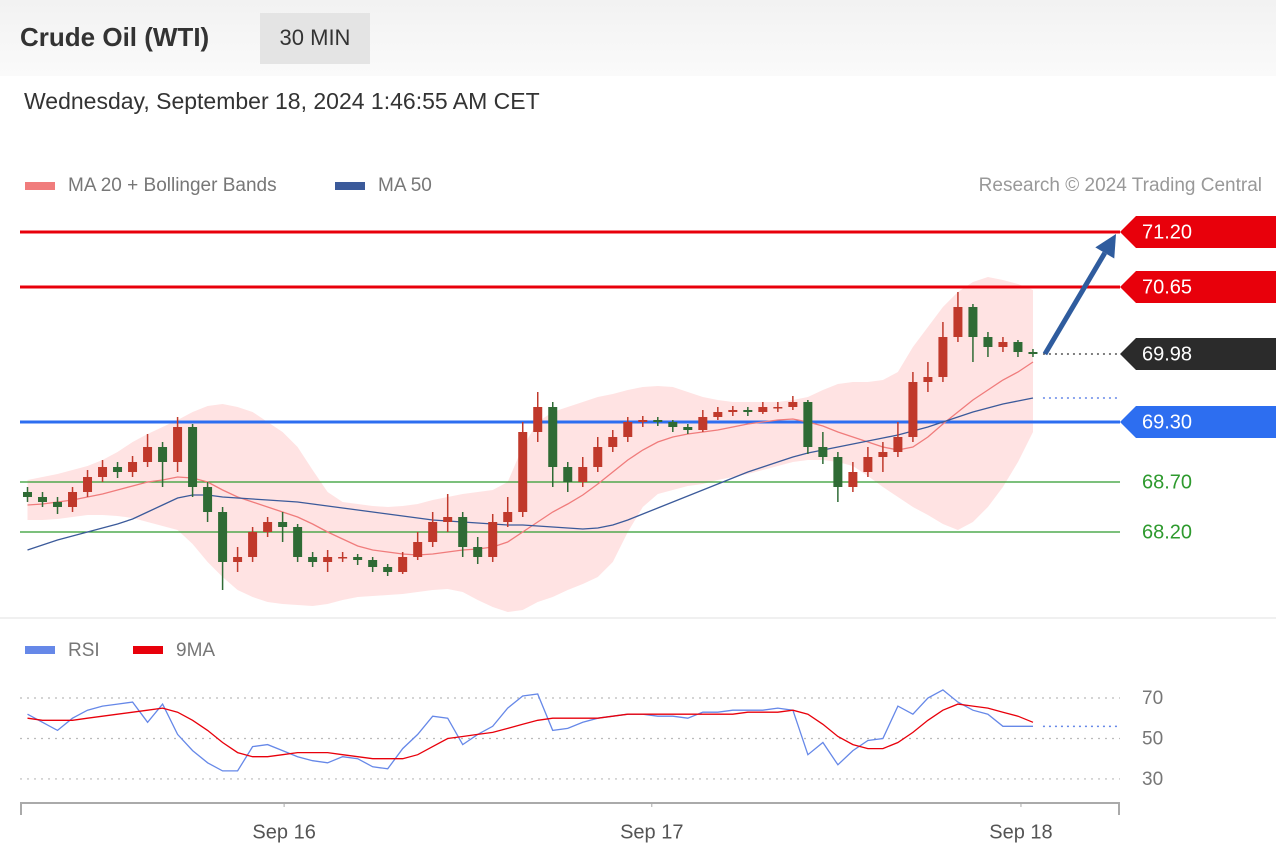  What do you see at coordinates (1074, 303) in the screenshot?
I see `forecast-arrow` at bounding box center [1074, 303].